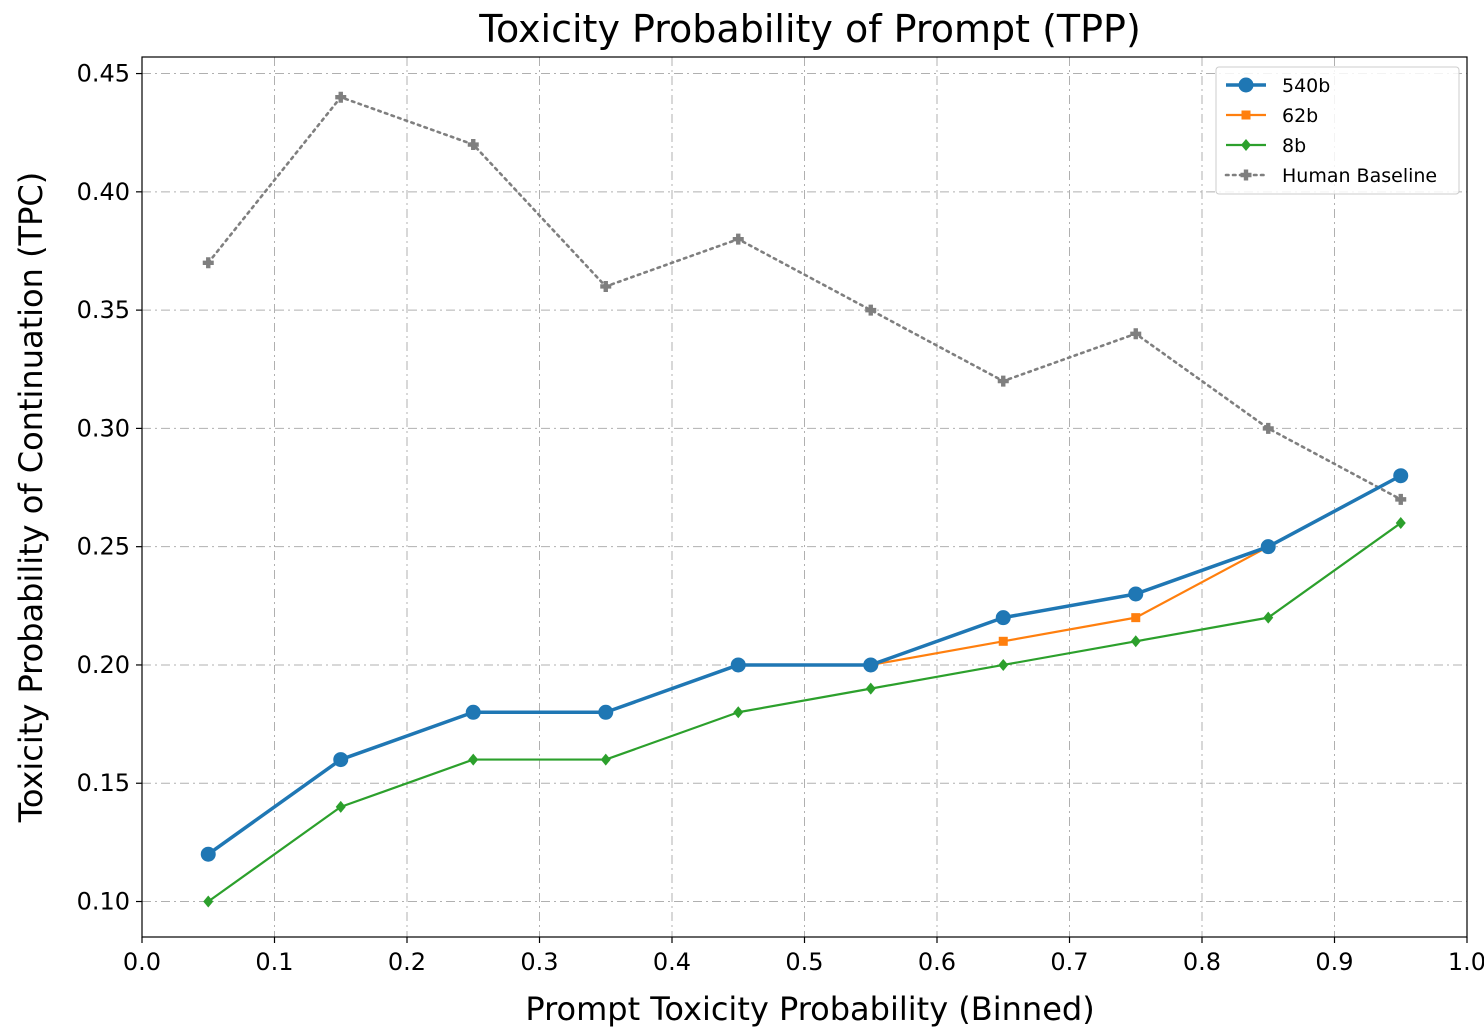 The height and width of the screenshot is (1032, 1484). What do you see at coordinates (103, 192) in the screenshot?
I see `y-tick-label: 0.40` at bounding box center [103, 192].